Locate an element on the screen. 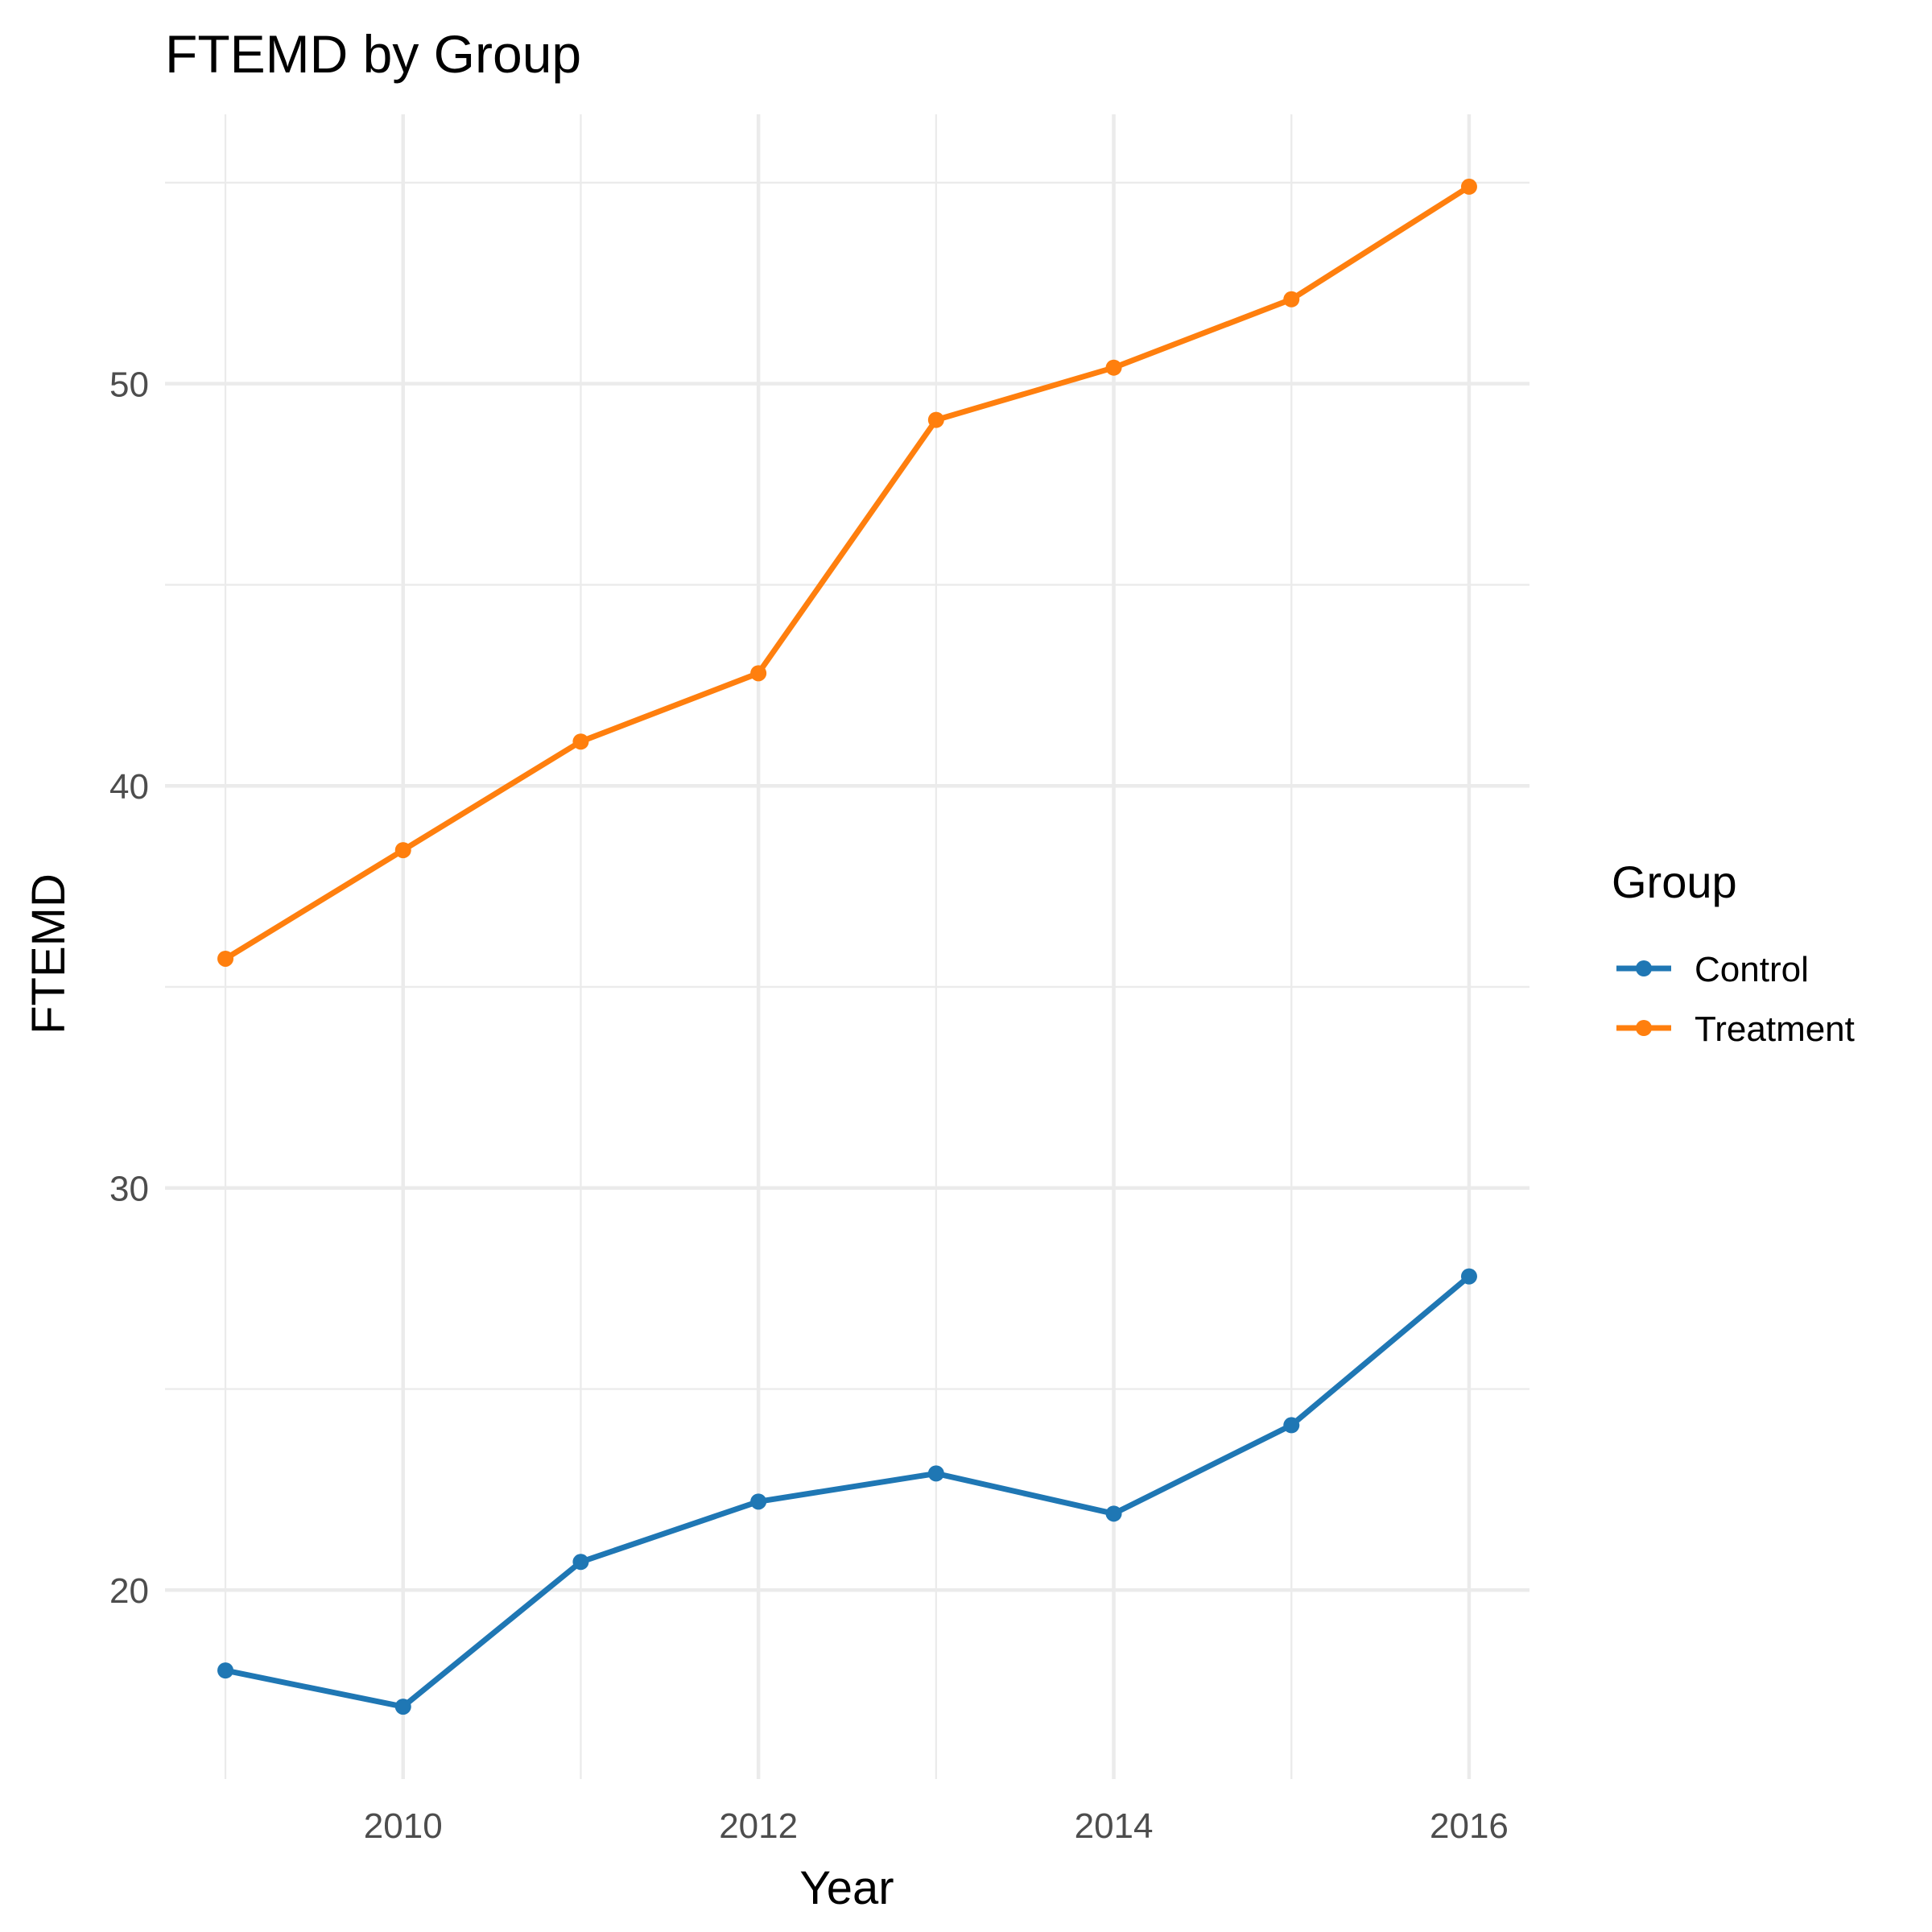  y-tick-label: 20 is located at coordinates (129, 1591).